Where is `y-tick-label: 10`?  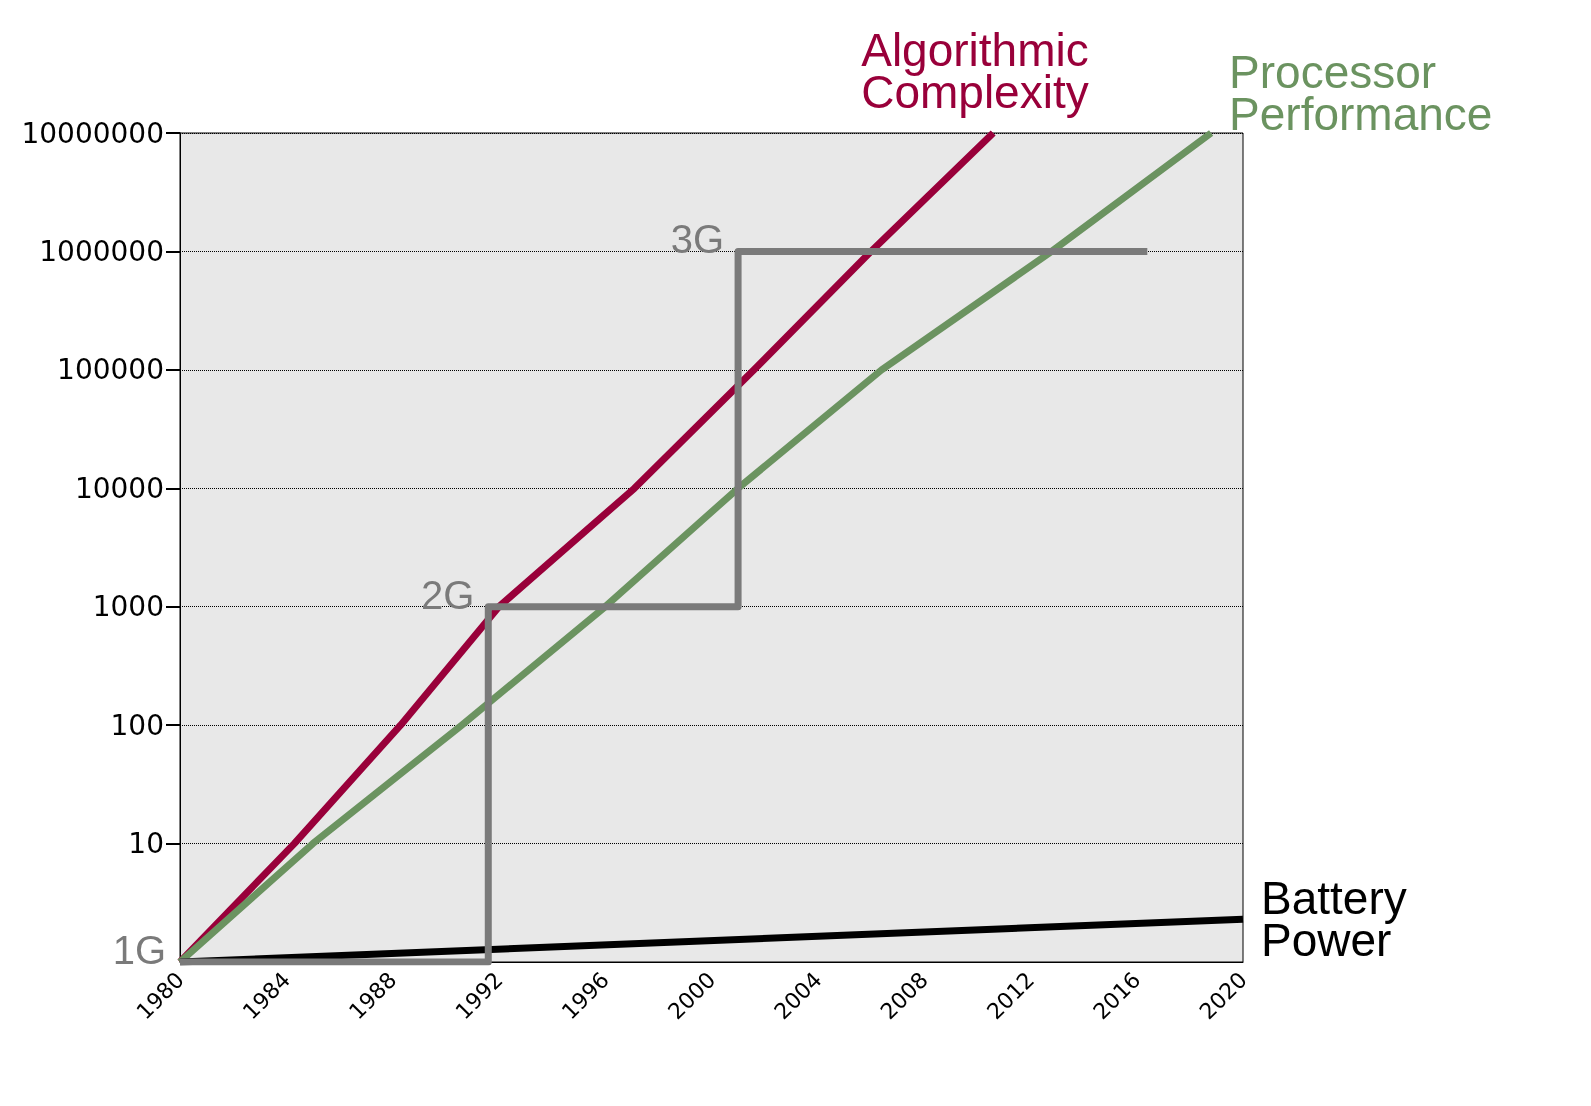
y-tick-label: 10 is located at coordinates (146, 844).